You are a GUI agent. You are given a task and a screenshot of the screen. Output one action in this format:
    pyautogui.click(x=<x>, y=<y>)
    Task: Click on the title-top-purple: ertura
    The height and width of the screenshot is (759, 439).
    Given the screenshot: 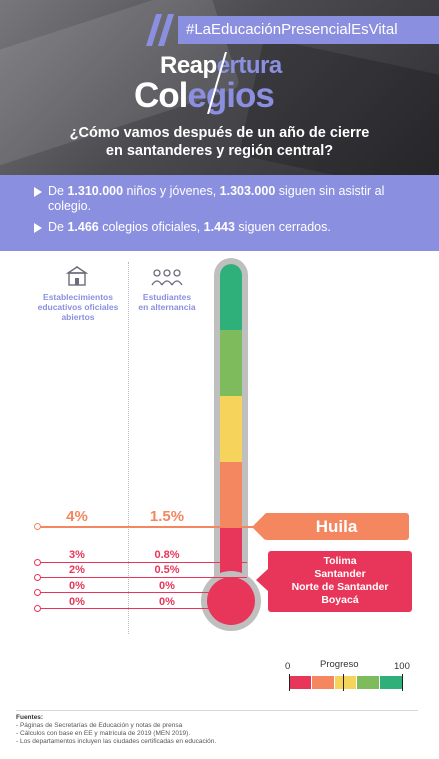 What is the action you would take?
    pyautogui.click(x=249, y=65)
    